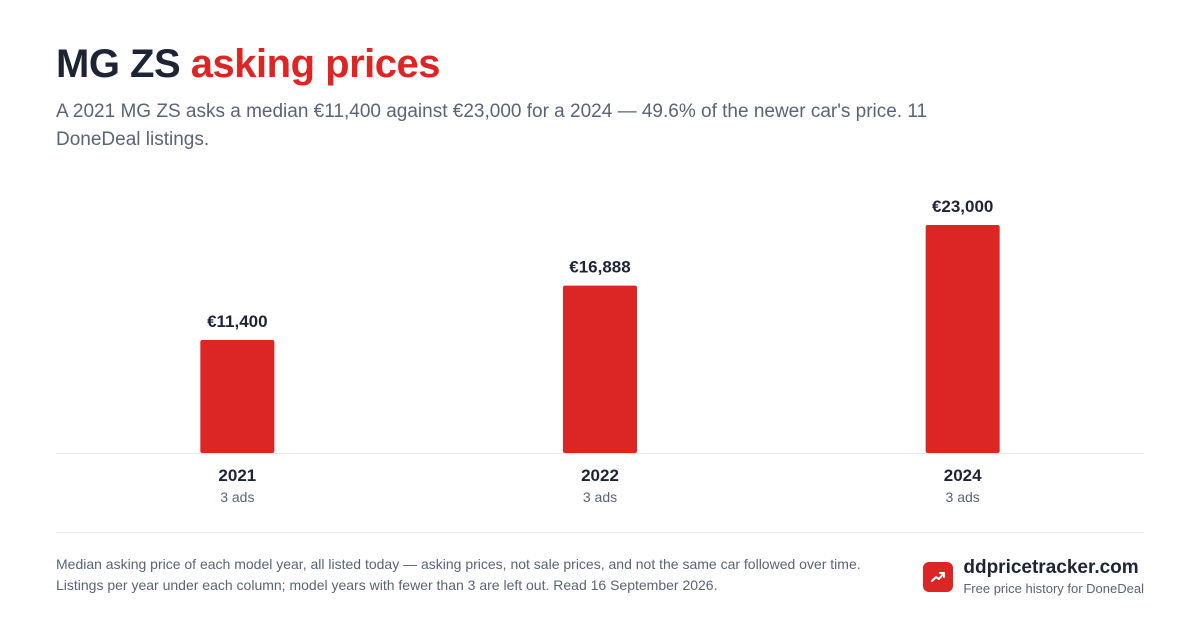 Image resolution: width=1200 pixels, height=630 pixels. Describe the element at coordinates (963, 475) in the screenshot. I see `category-label-2024: 2024` at that location.